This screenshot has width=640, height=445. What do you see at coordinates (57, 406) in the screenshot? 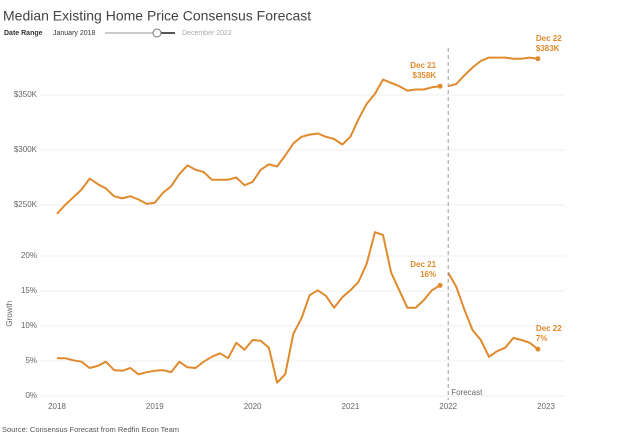
I see `x-tick-label: 2018` at bounding box center [57, 406].